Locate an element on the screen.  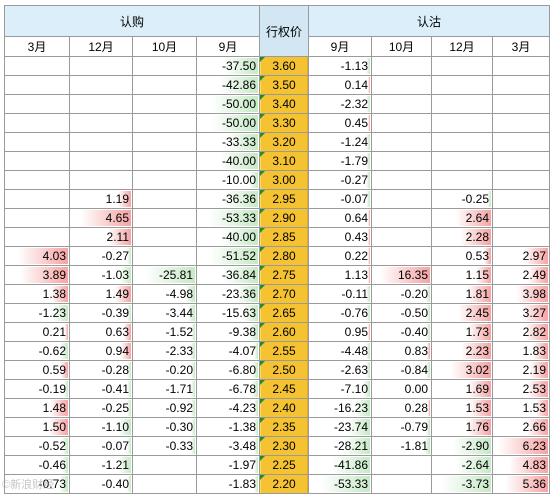
put-cell-value: 0.95 is located at coordinates (356, 332).